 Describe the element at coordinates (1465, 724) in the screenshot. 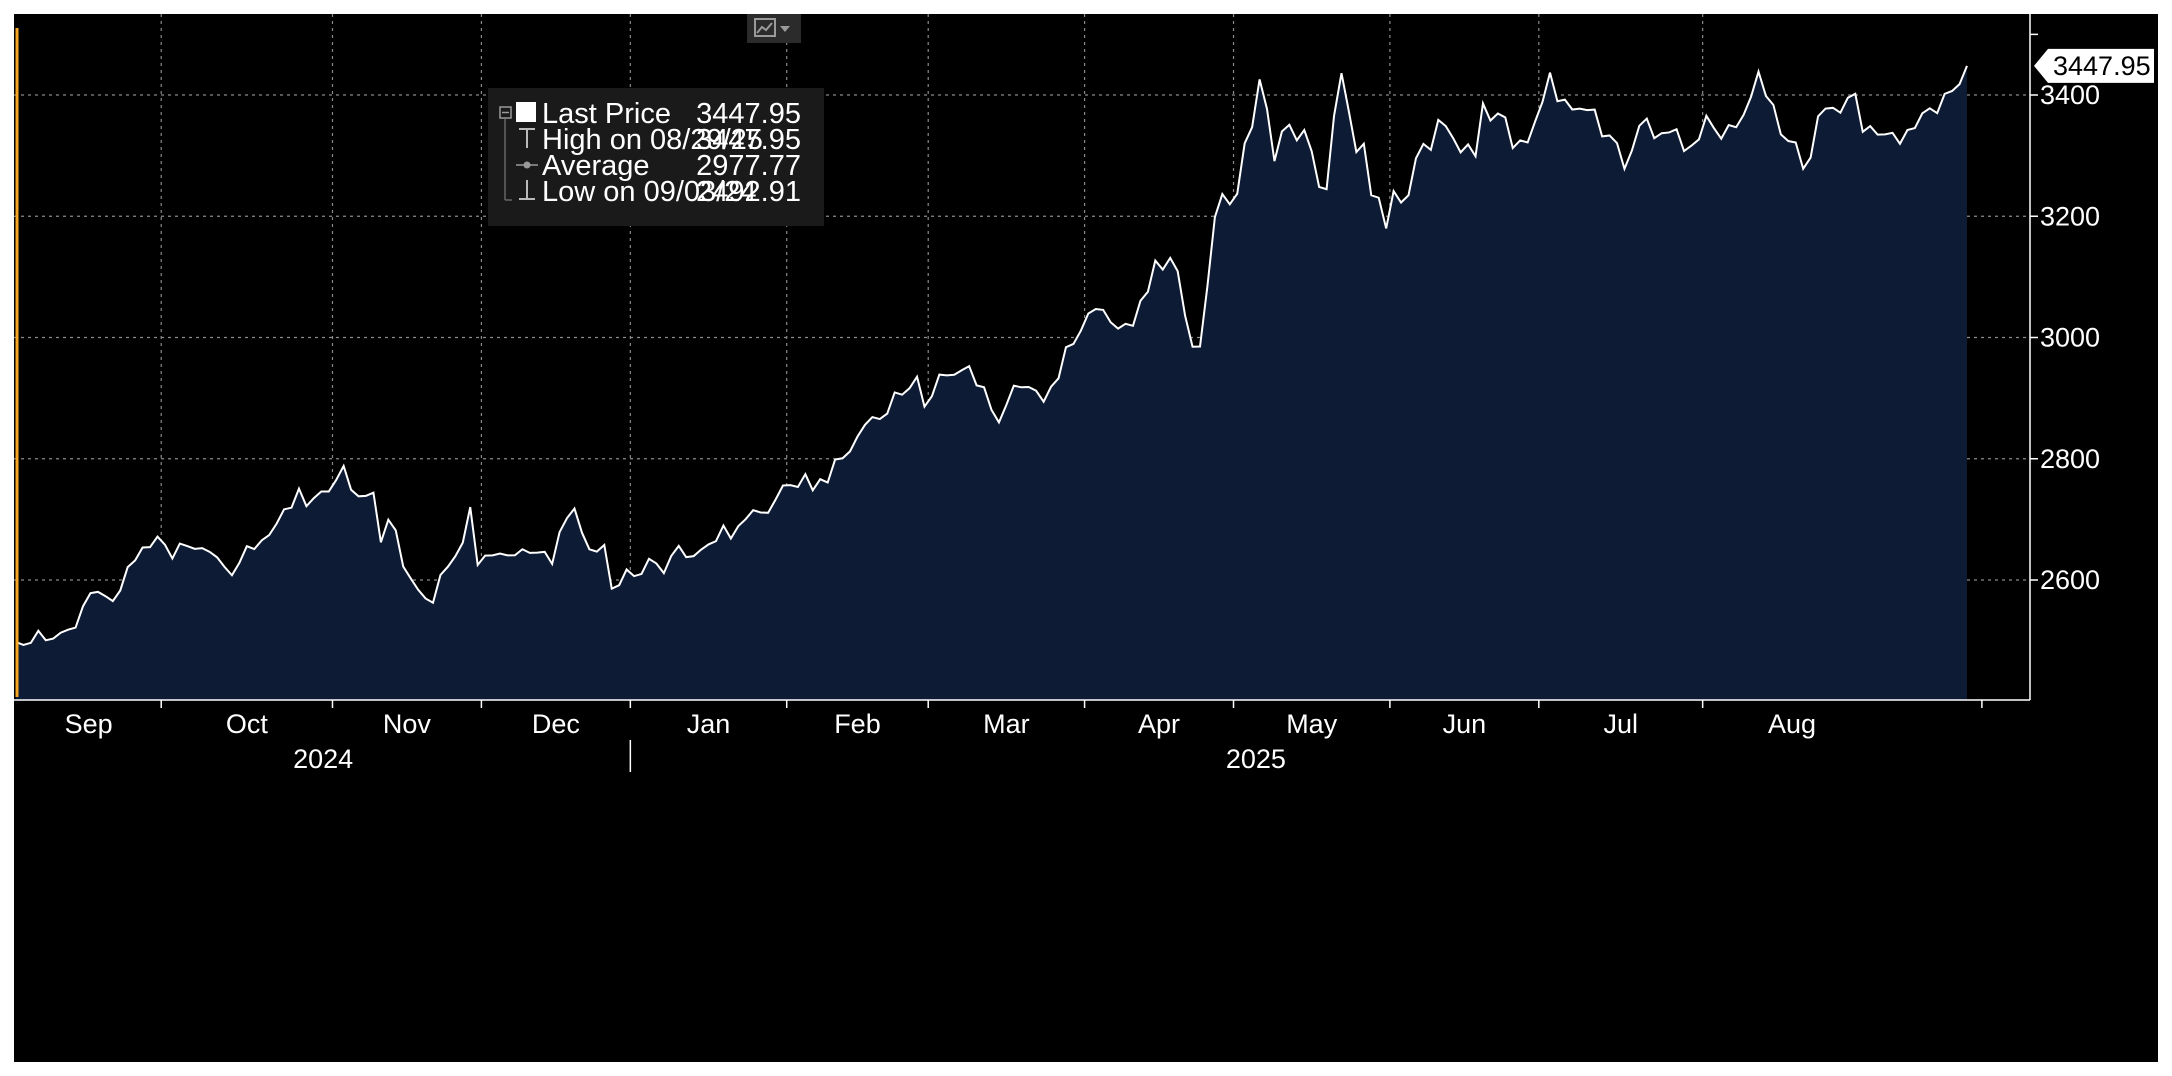

I see `x-month-label: Jun` at that location.